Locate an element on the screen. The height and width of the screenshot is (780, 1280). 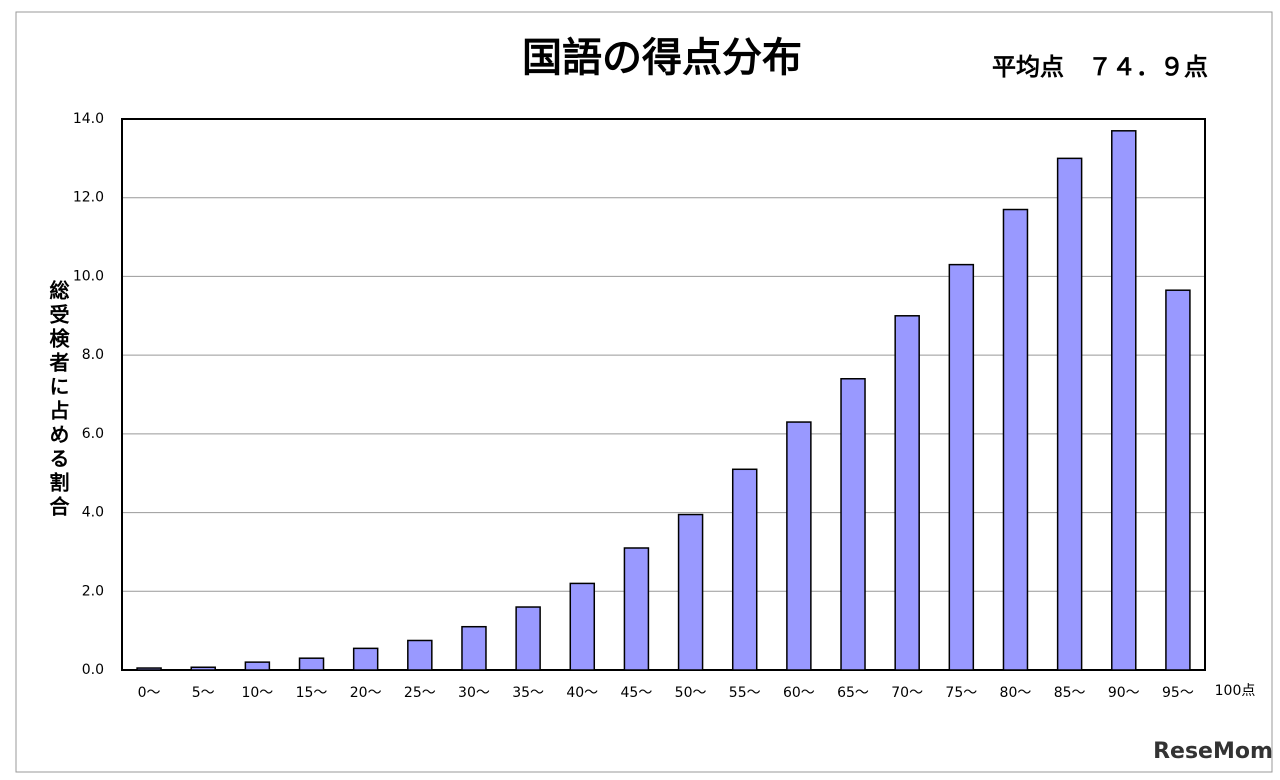
x-tick-label: 70～ is located at coordinates (907, 693).